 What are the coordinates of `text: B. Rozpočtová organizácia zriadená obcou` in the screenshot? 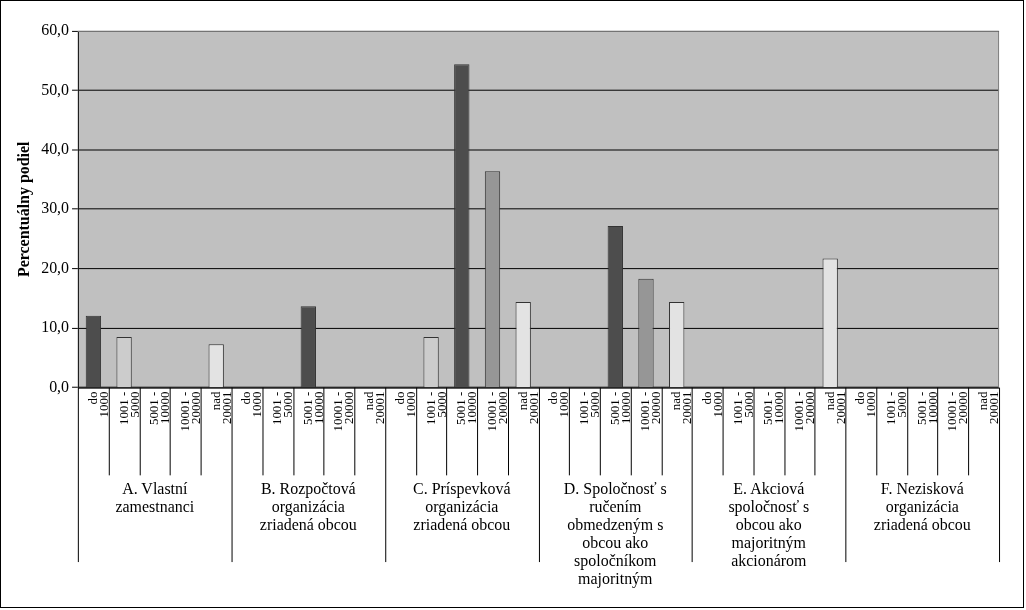 It's located at (308, 507).